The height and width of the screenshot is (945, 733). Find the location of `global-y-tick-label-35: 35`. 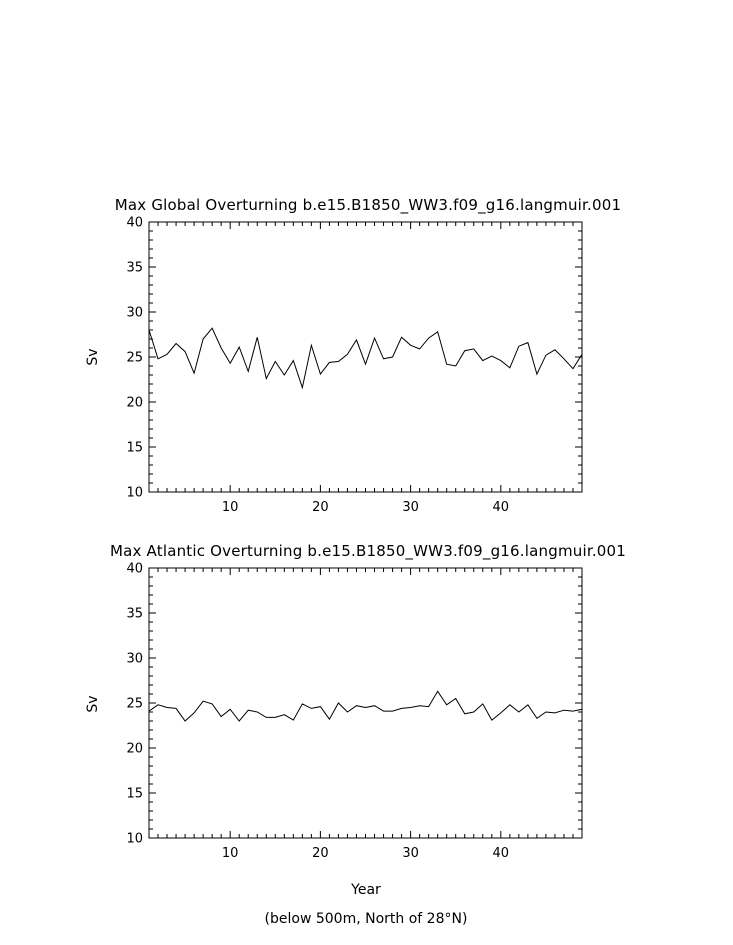

global-y-tick-label-35: 35 is located at coordinates (134, 268).